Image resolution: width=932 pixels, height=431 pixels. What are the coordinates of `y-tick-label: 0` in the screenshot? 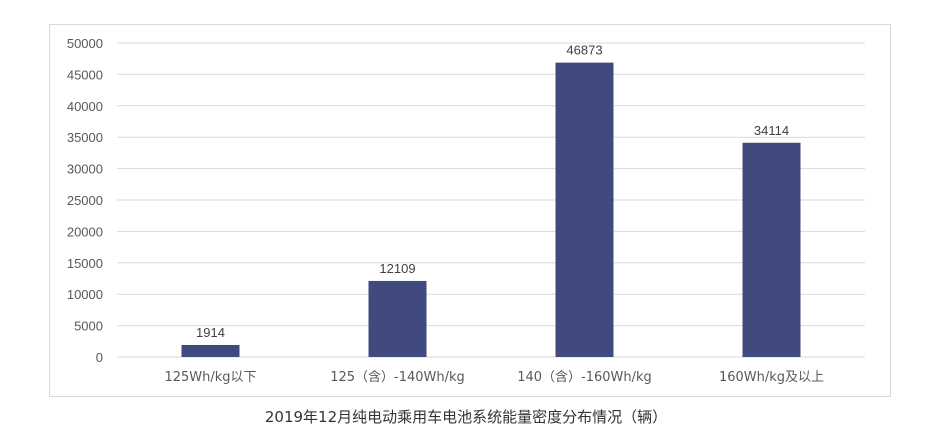 It's located at (99, 357).